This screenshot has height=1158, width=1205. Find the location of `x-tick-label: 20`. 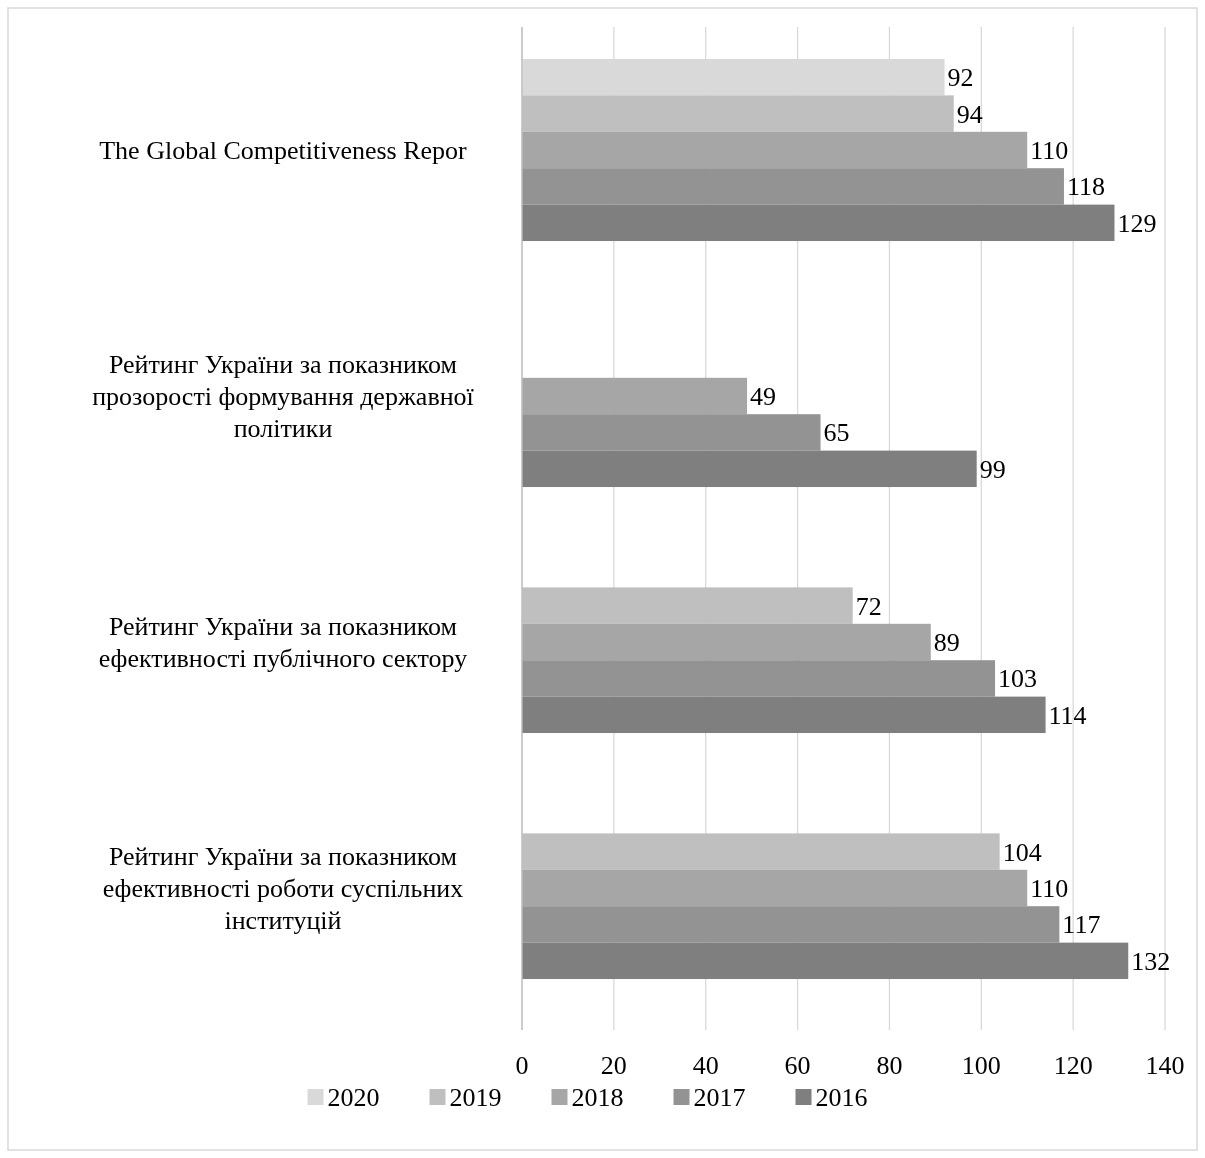

x-tick-label: 20 is located at coordinates (613, 1065).